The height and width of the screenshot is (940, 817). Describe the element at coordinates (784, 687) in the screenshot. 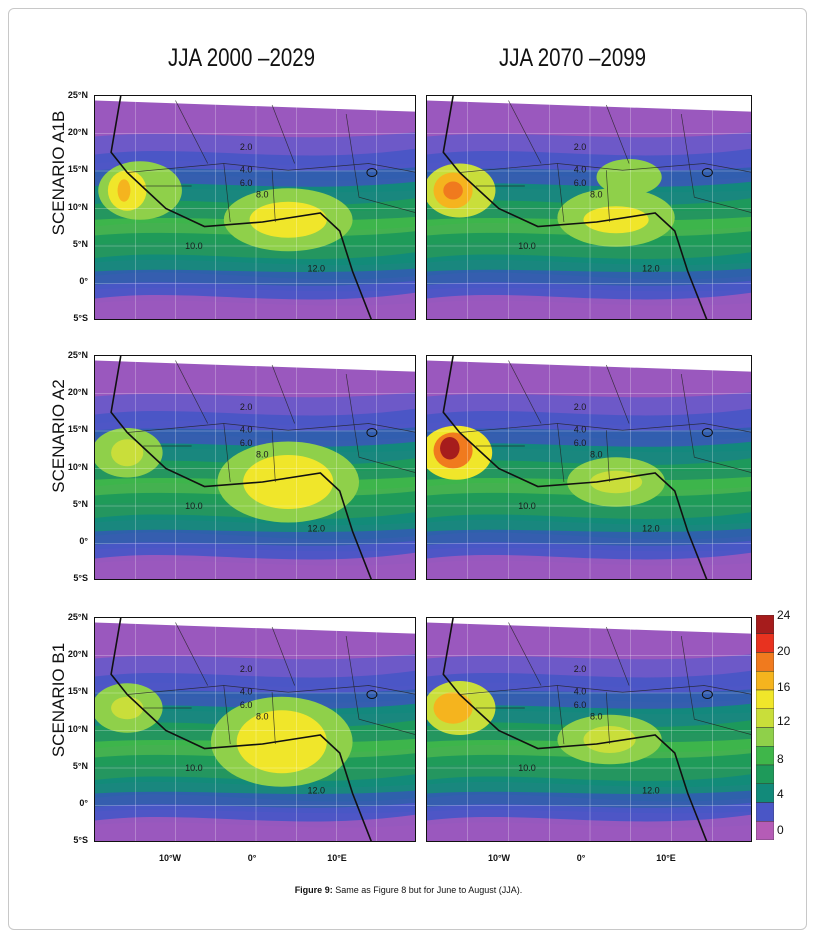

I see `colorbar-label-16: 16` at that location.